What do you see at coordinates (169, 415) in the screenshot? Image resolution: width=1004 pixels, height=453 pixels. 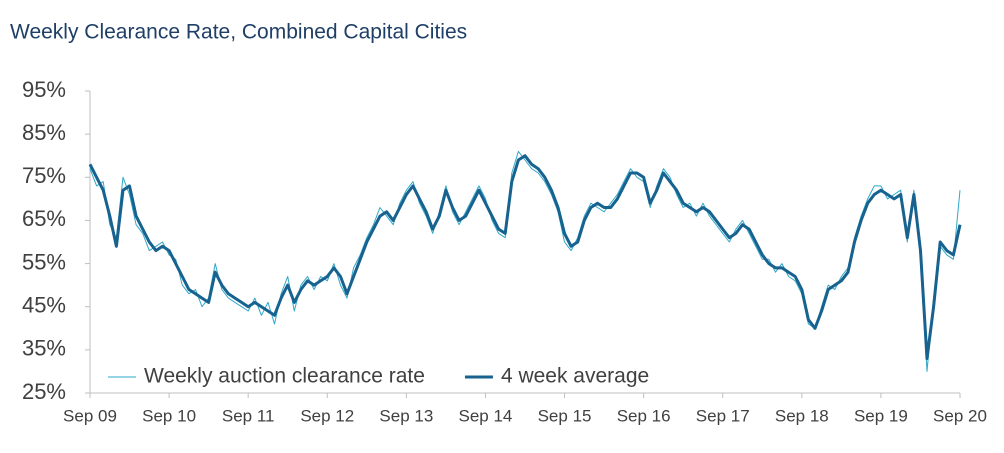 I see `x-tick-label: Sep 10` at bounding box center [169, 415].